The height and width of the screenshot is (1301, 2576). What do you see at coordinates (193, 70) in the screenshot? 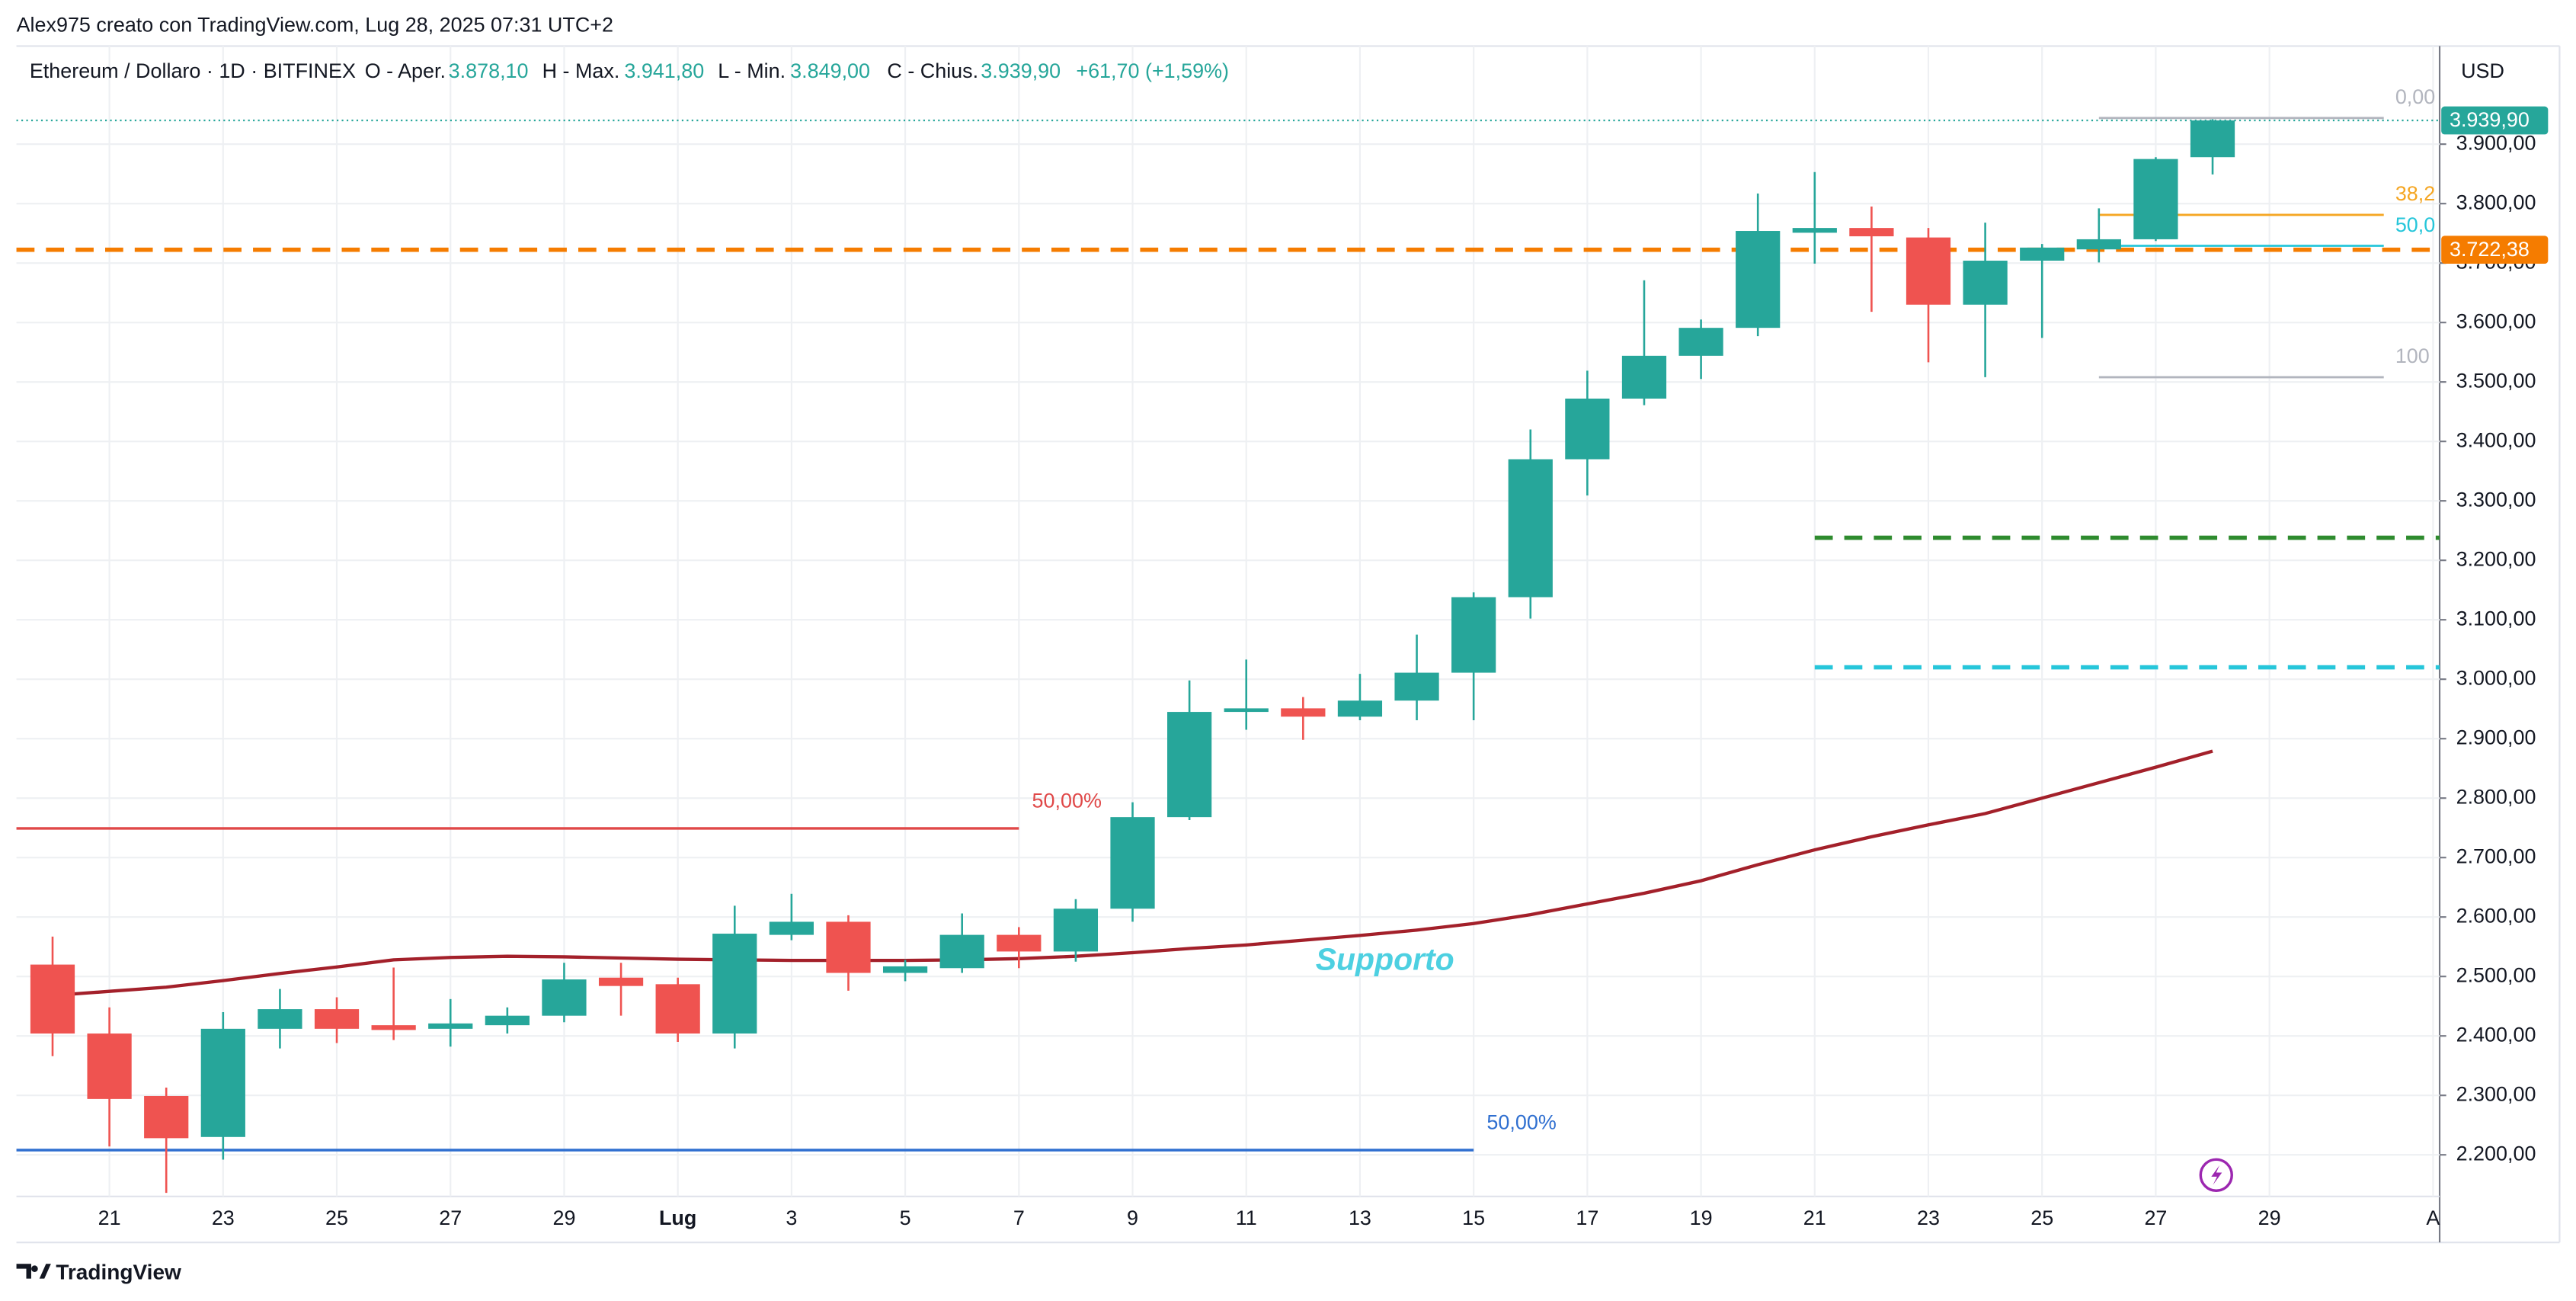
I see `symbol: Ethereum / Dollaro · 1D · BITFINEX` at bounding box center [193, 70].